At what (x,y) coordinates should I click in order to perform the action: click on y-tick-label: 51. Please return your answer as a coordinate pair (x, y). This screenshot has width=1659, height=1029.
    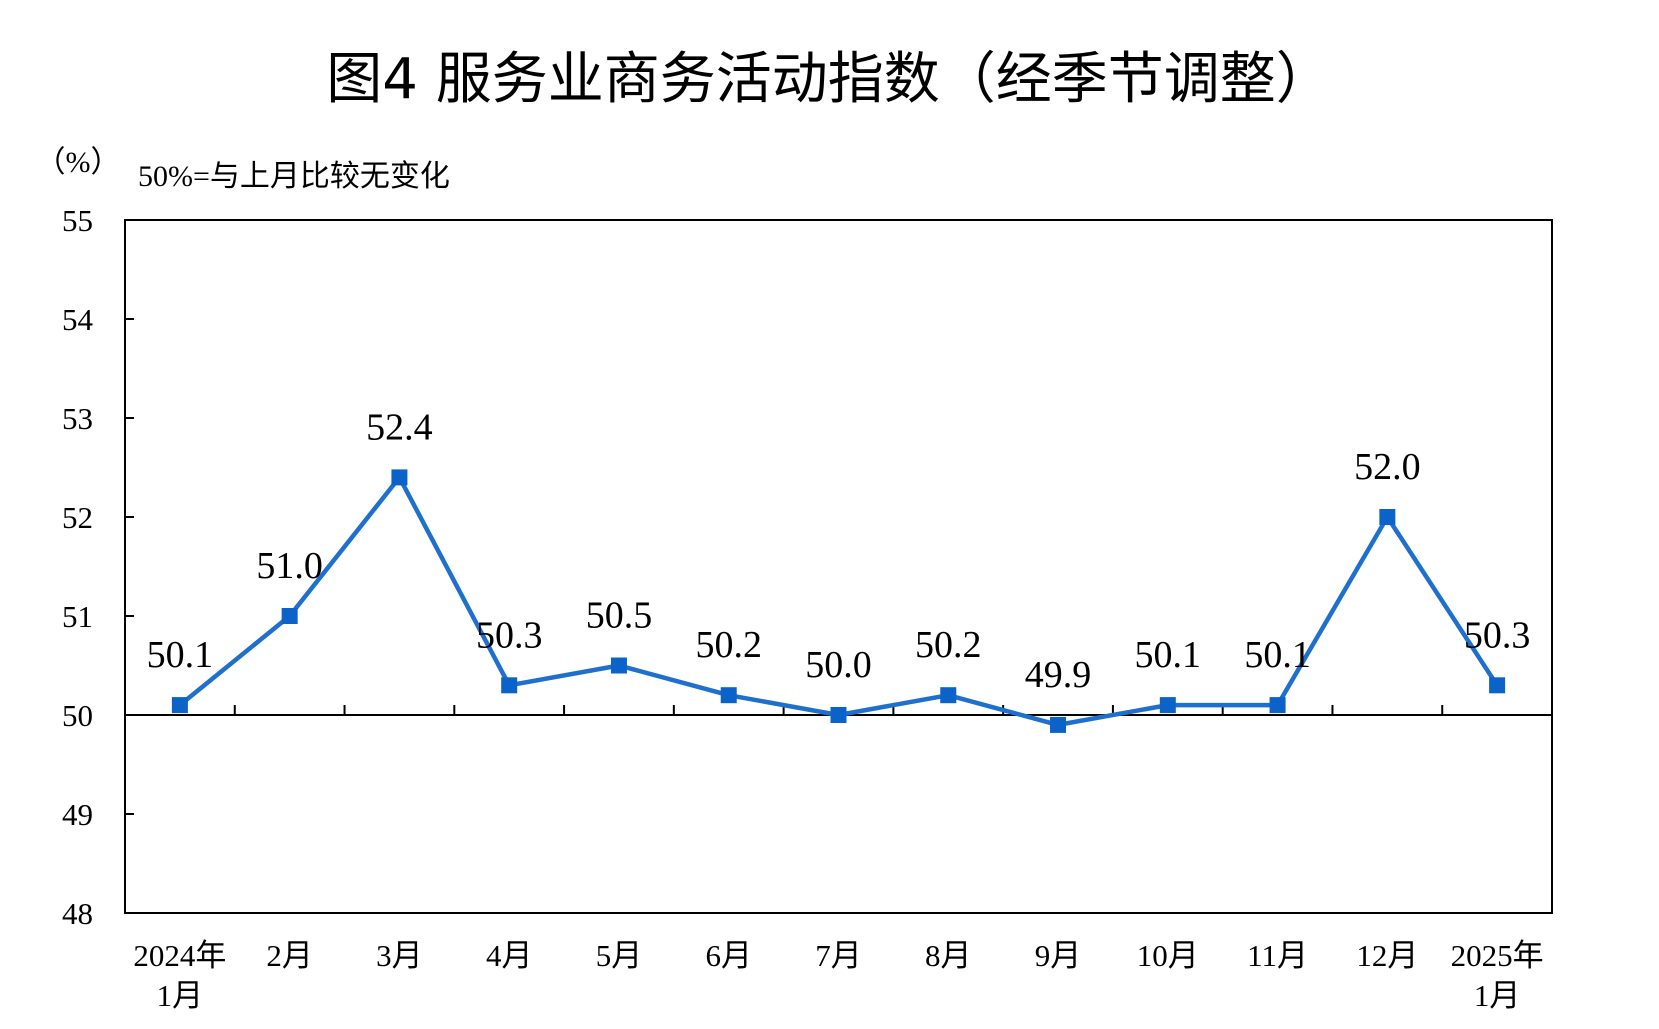
    Looking at the image, I should click on (77, 616).